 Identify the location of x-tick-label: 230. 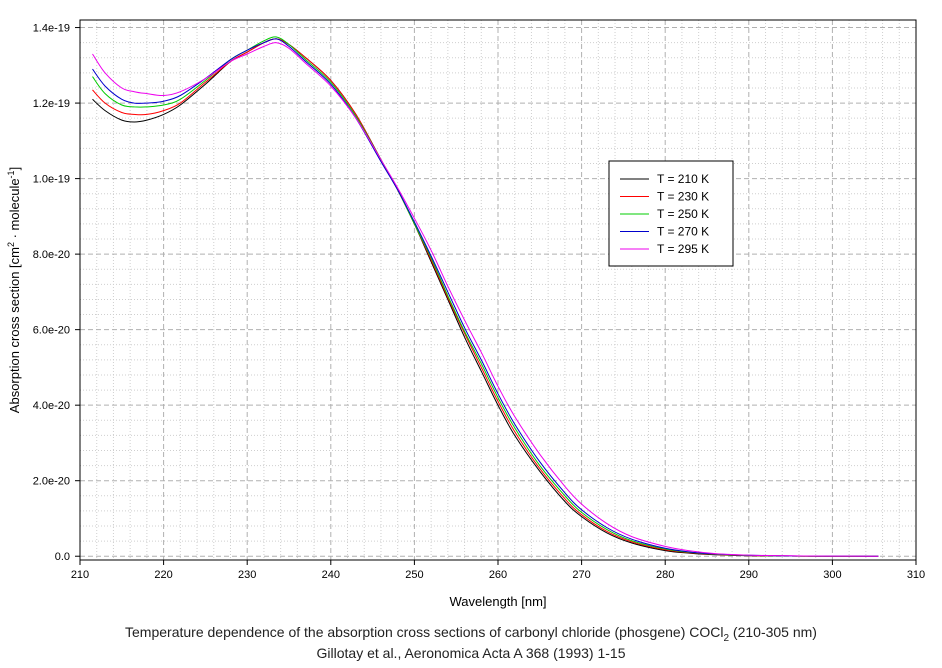
(247, 575).